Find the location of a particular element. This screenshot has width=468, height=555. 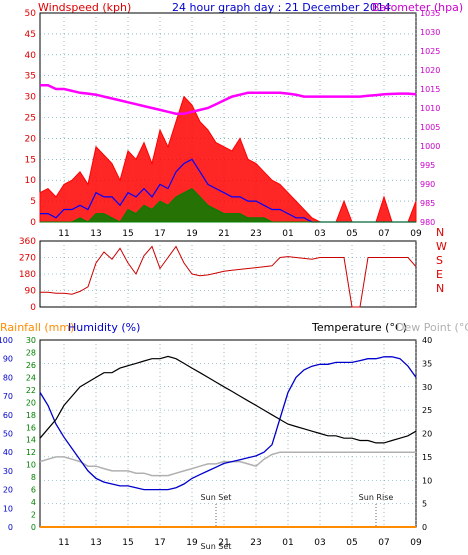

compass-label: W is located at coordinates (441, 246).